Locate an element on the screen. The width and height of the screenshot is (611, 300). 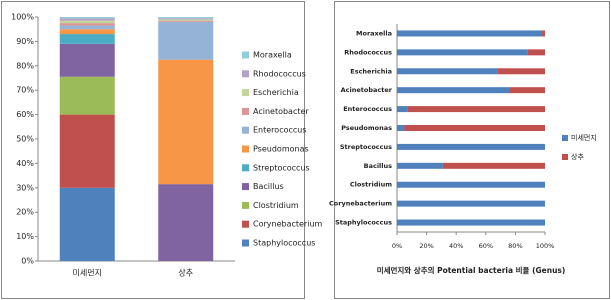
y-tick-label: Corynebacterium is located at coordinates (360, 204).